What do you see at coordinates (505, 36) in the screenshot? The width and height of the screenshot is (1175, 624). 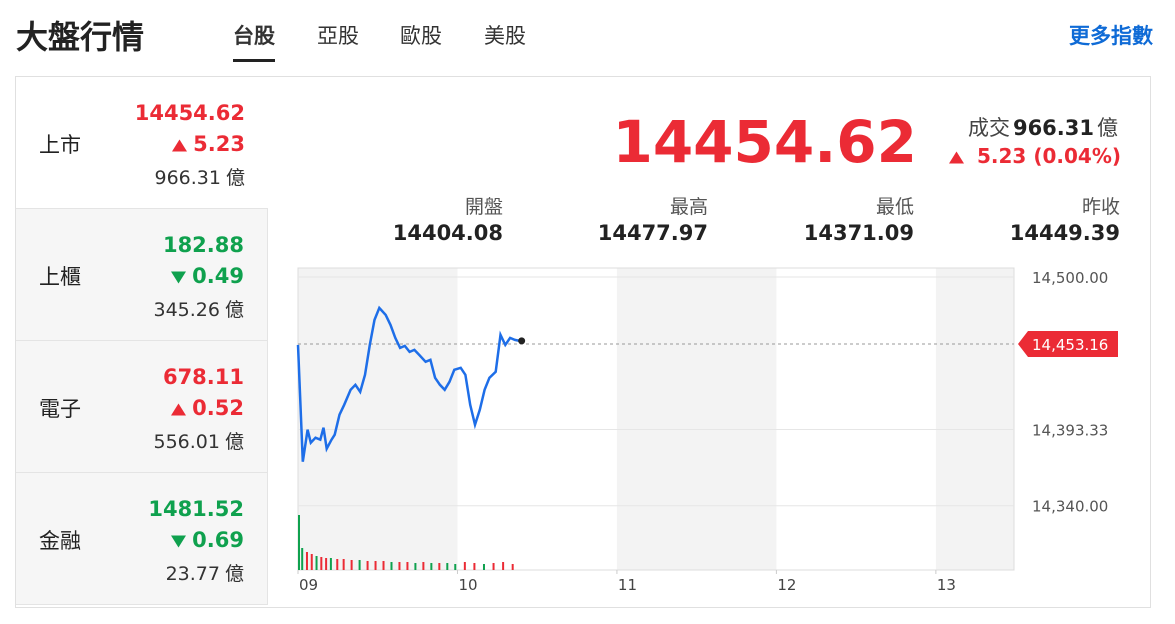 I see `tab: 美股` at bounding box center [505, 36].